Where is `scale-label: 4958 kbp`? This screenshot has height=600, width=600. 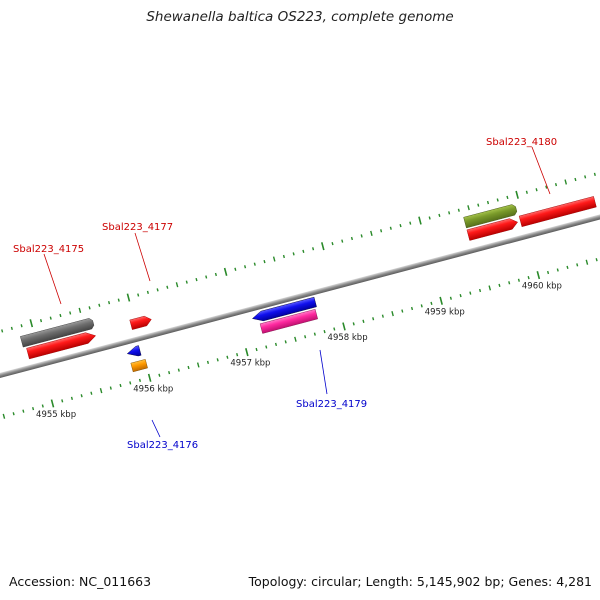 scale-label: 4958 kbp is located at coordinates (348, 338).